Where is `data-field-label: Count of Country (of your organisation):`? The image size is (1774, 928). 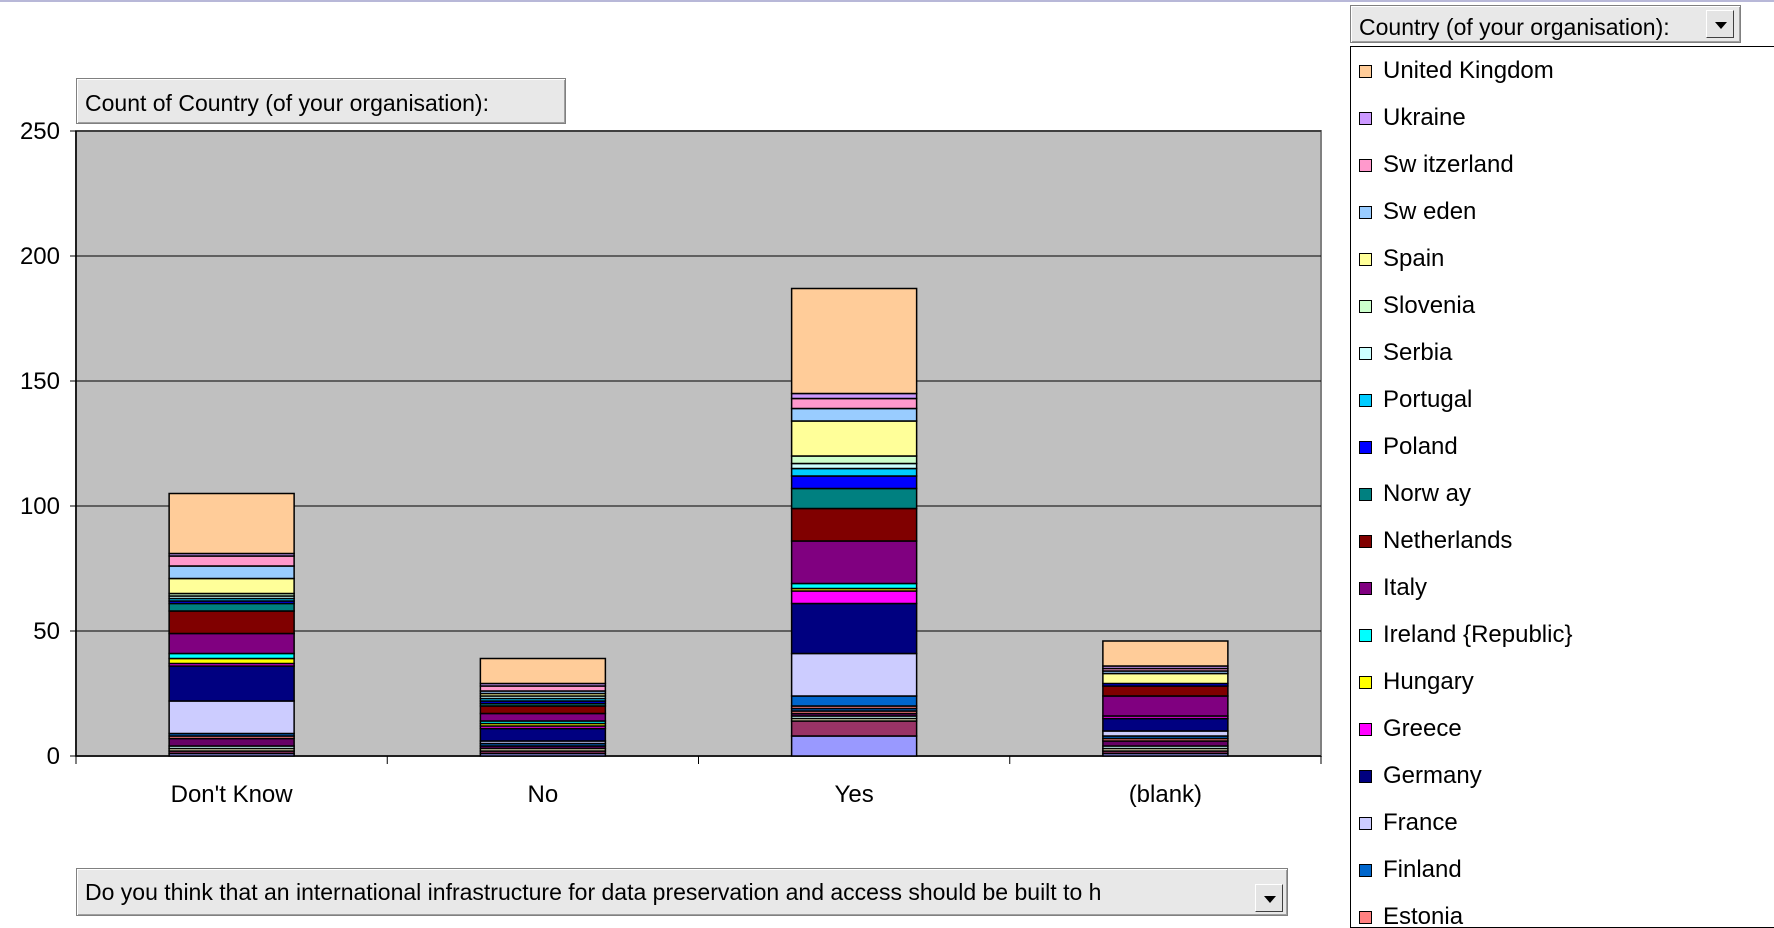
data-field-label: Count of Country (of your organisation): is located at coordinates (287, 103).